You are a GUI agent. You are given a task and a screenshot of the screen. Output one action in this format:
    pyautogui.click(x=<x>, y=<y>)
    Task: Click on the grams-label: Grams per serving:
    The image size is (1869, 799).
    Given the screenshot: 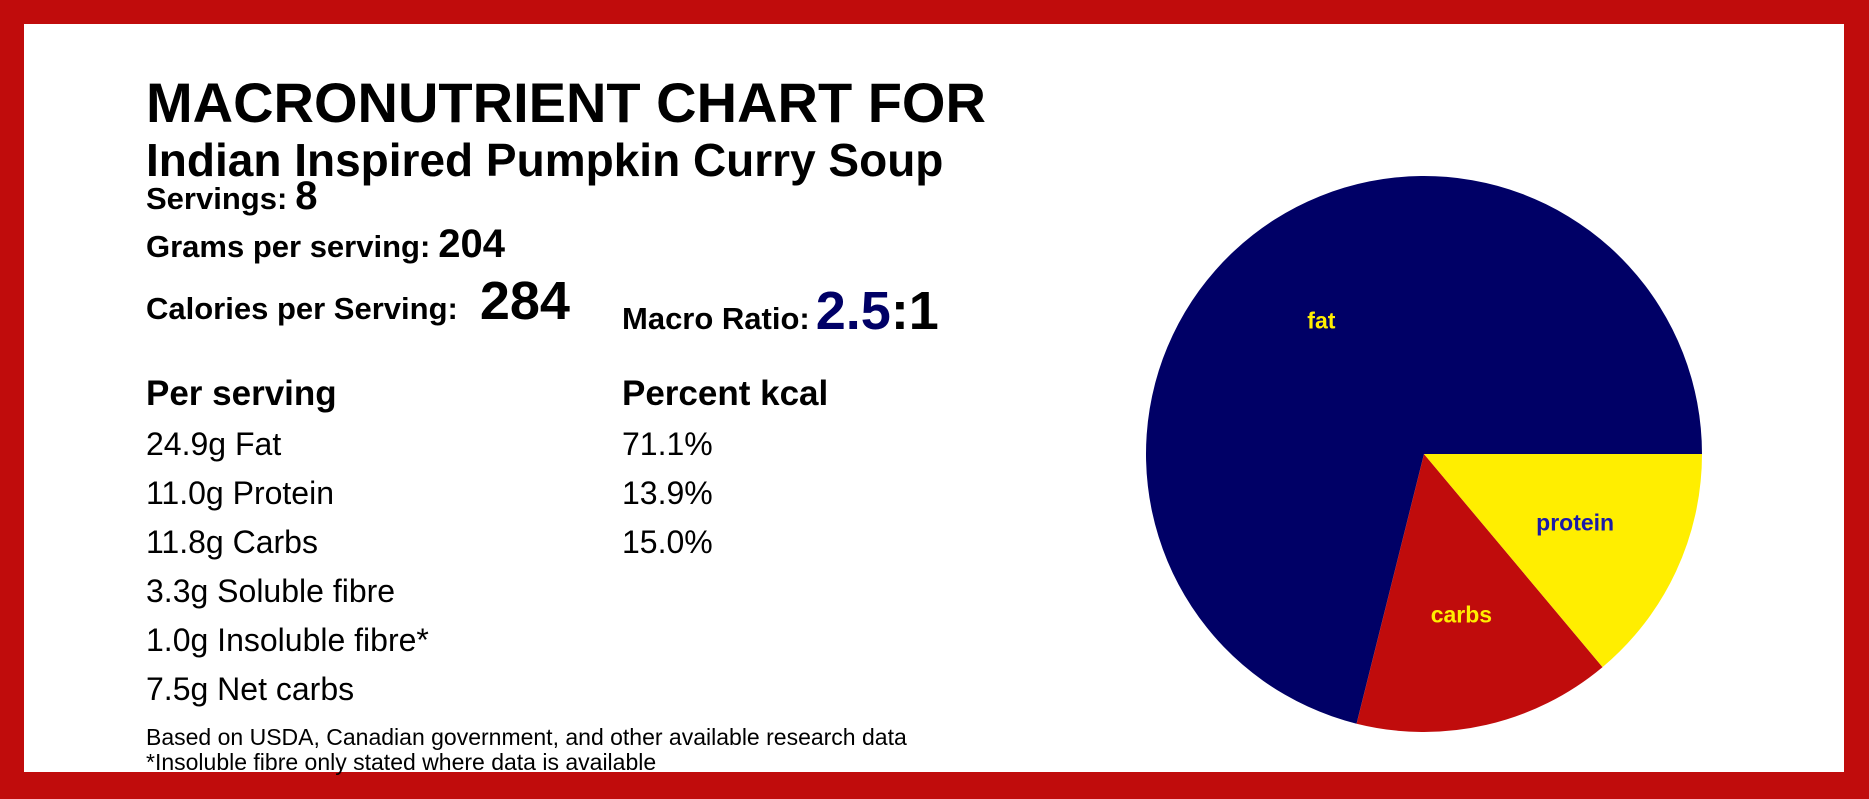 What is the action you would take?
    pyautogui.click(x=288, y=246)
    